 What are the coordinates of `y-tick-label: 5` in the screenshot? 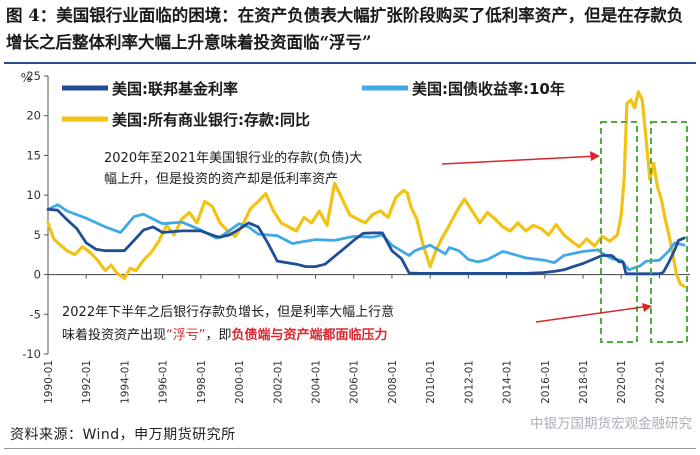 It's located at (37, 235).